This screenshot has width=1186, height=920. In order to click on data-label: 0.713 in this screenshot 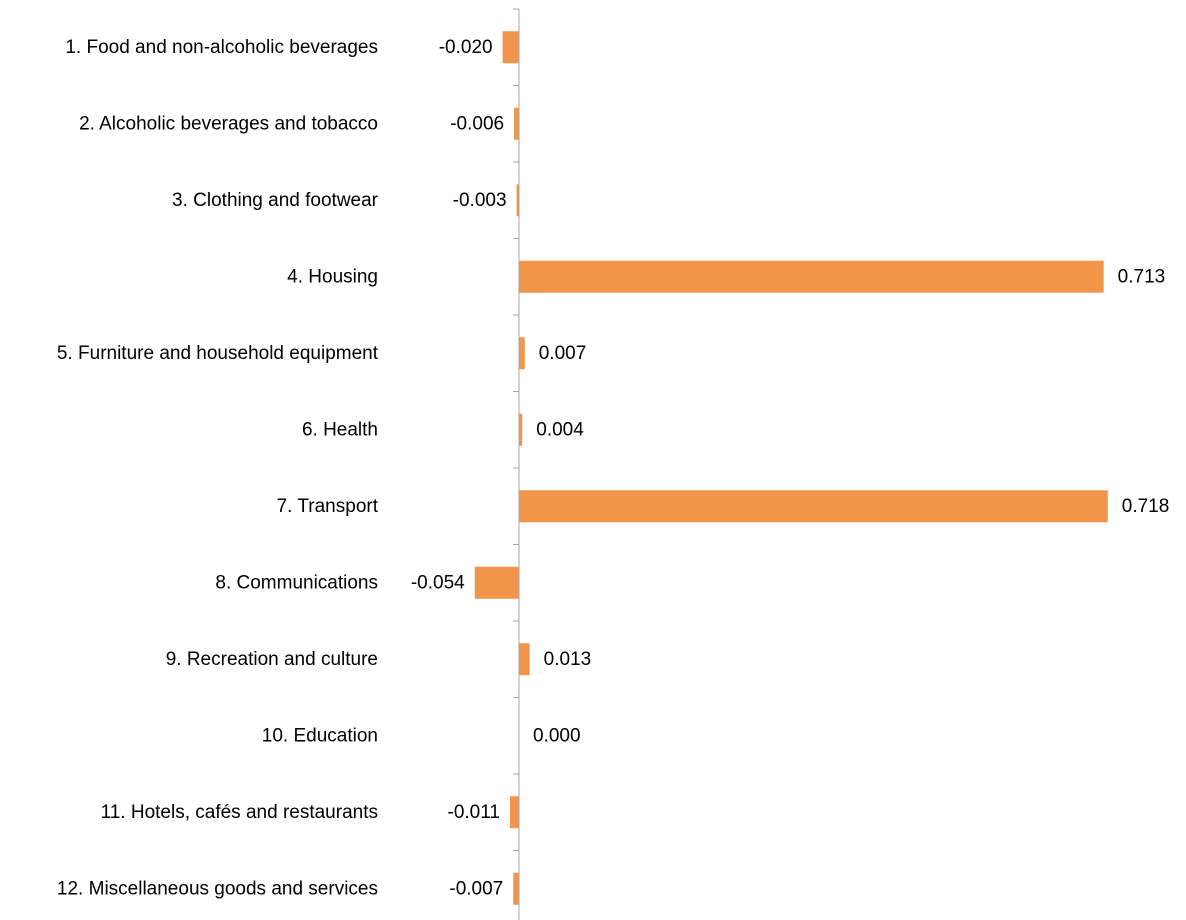, I will do `click(1142, 276)`.